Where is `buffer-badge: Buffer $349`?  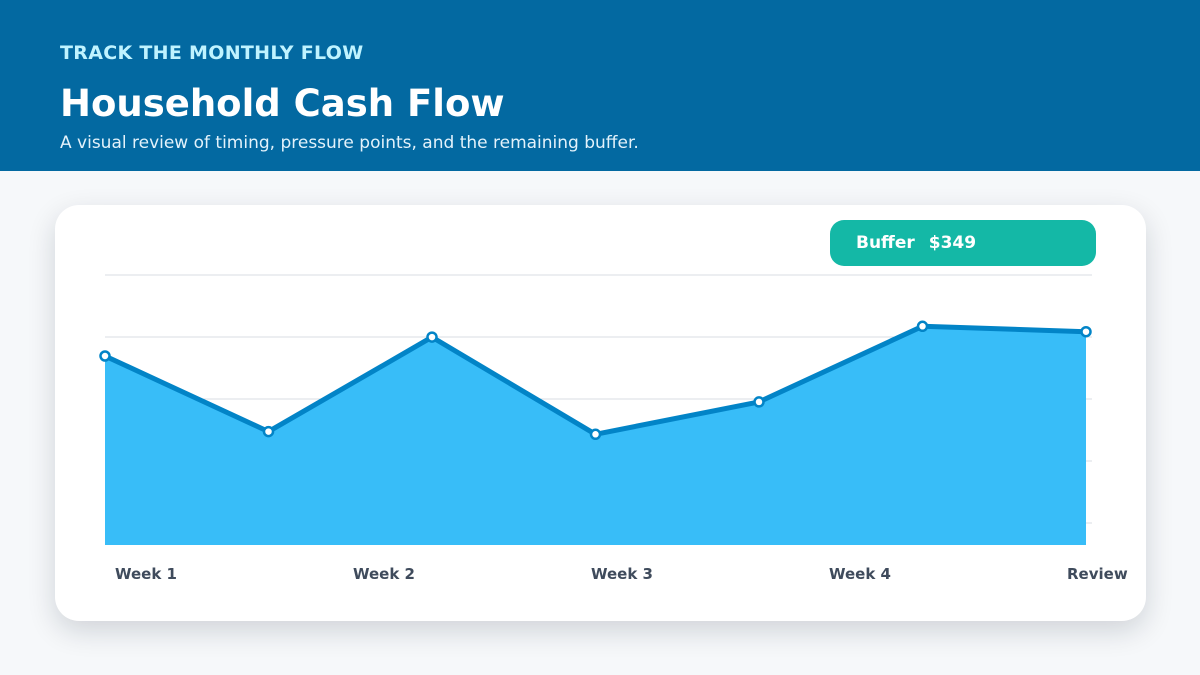
buffer-badge: Buffer $349 is located at coordinates (963, 243).